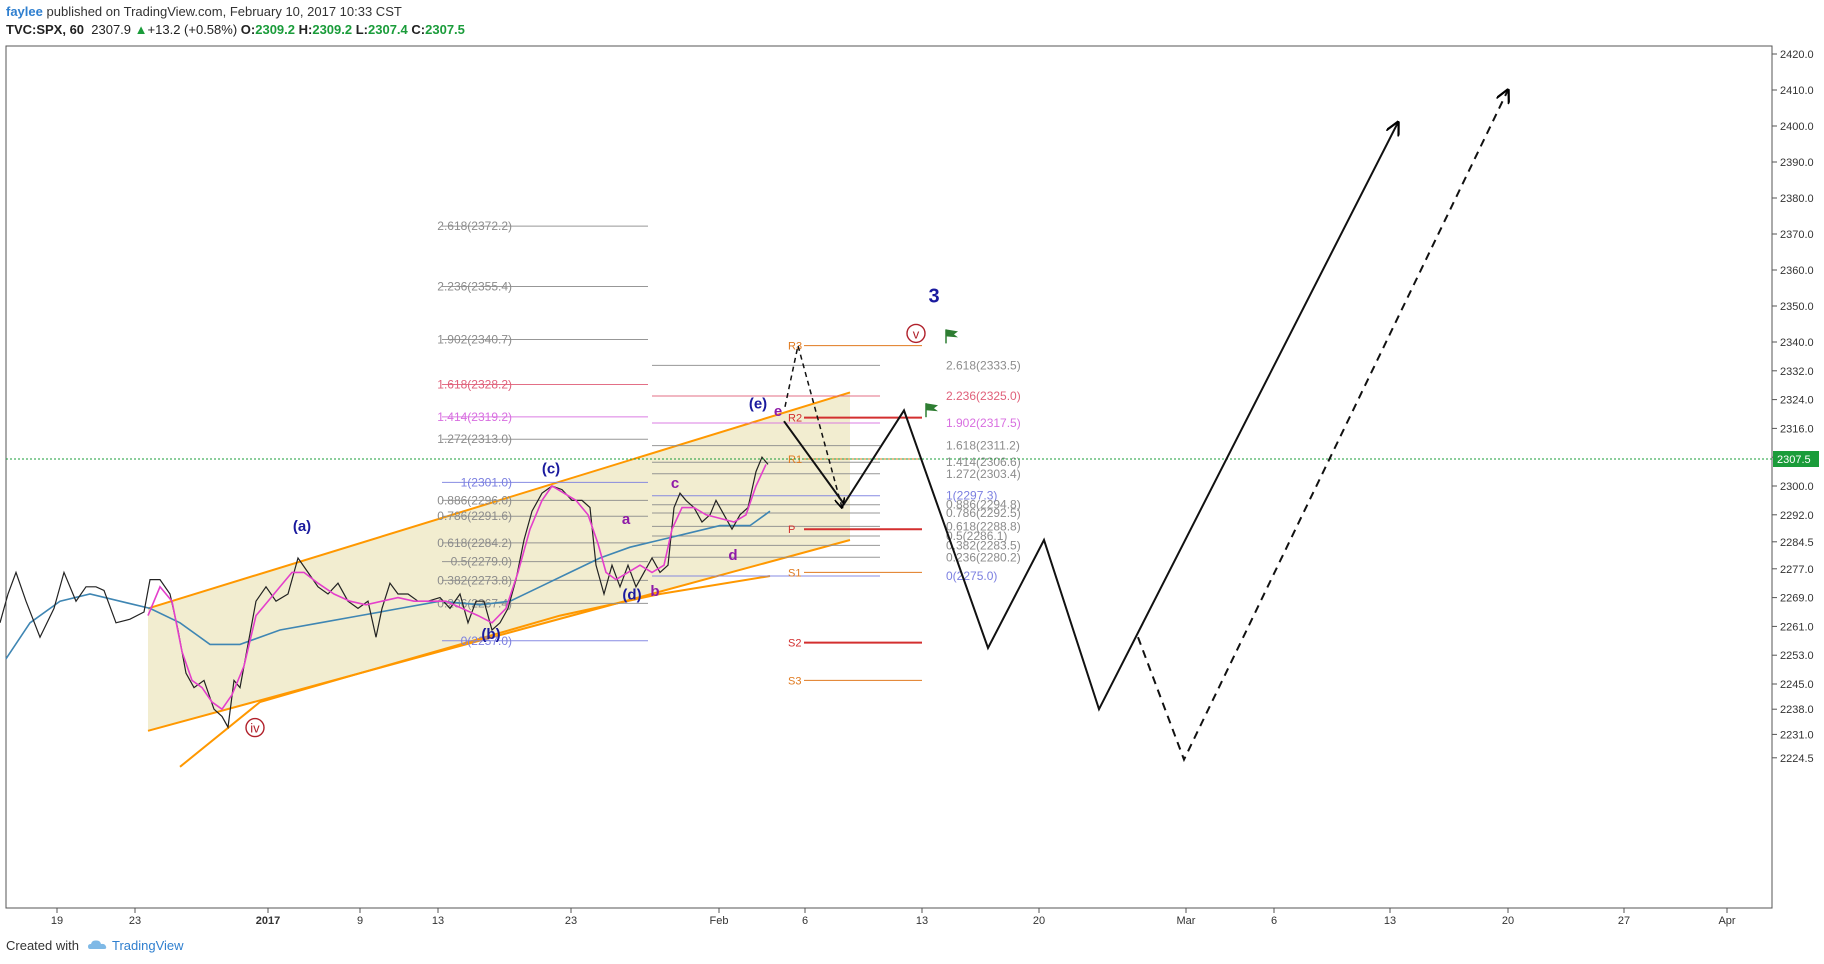 The image size is (1824, 964). I want to click on circled-wave-label: v, so click(916, 333).